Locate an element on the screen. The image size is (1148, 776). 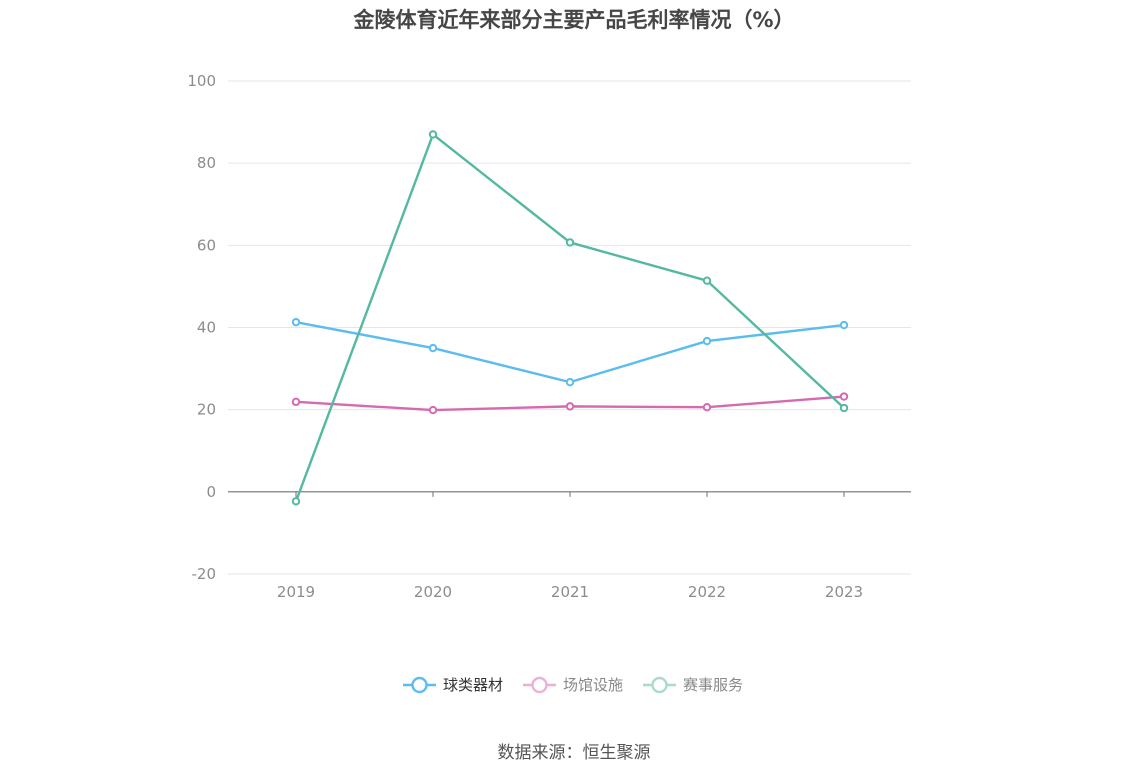
y-tick-label: 80 is located at coordinates (206, 163).